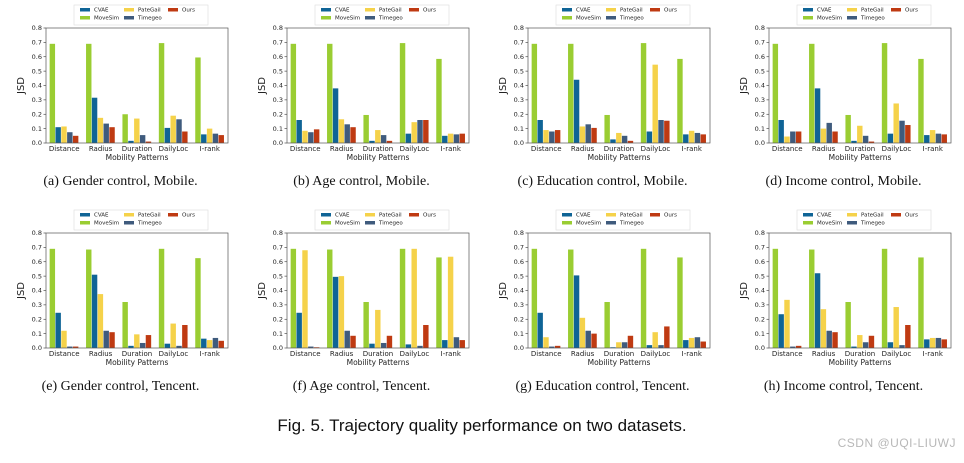  Describe the element at coordinates (602, 181) in the screenshot. I see `subfigure-caption: (c) Education control, Mobile.` at that location.